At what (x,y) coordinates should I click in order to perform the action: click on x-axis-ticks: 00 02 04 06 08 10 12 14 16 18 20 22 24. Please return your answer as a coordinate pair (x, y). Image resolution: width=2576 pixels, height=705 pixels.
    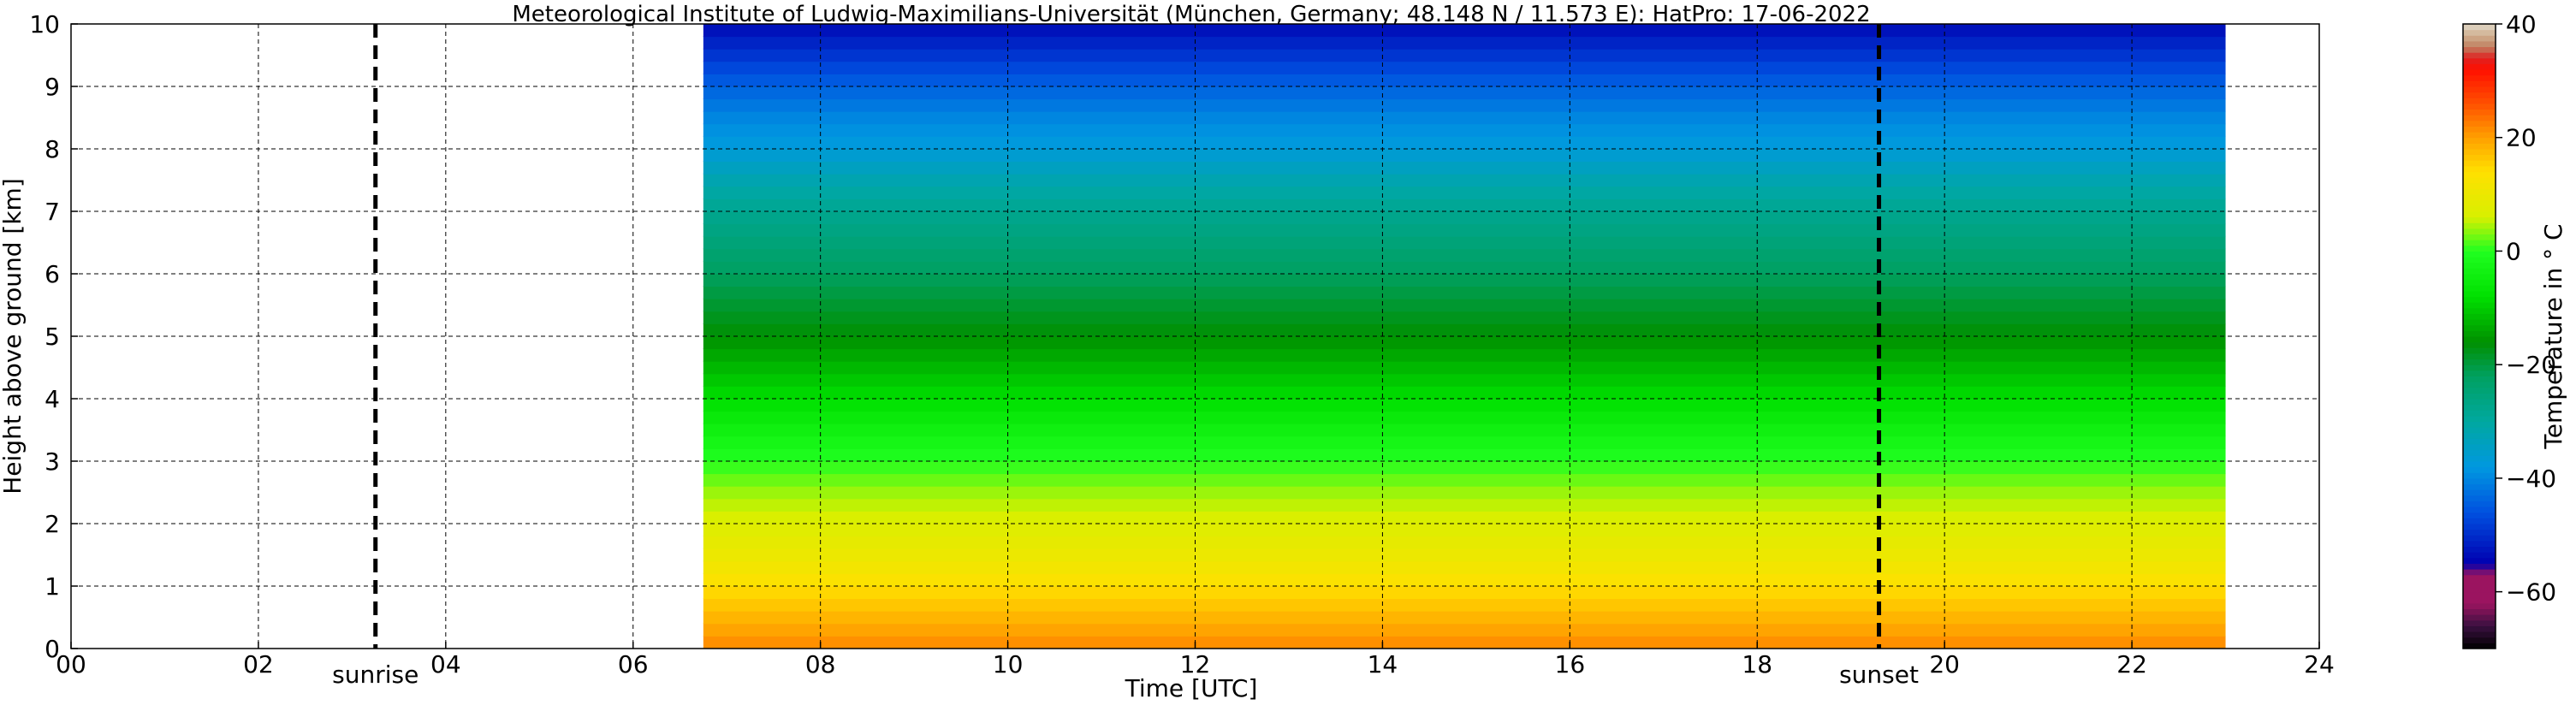
    Looking at the image, I should click on (1195, 660).